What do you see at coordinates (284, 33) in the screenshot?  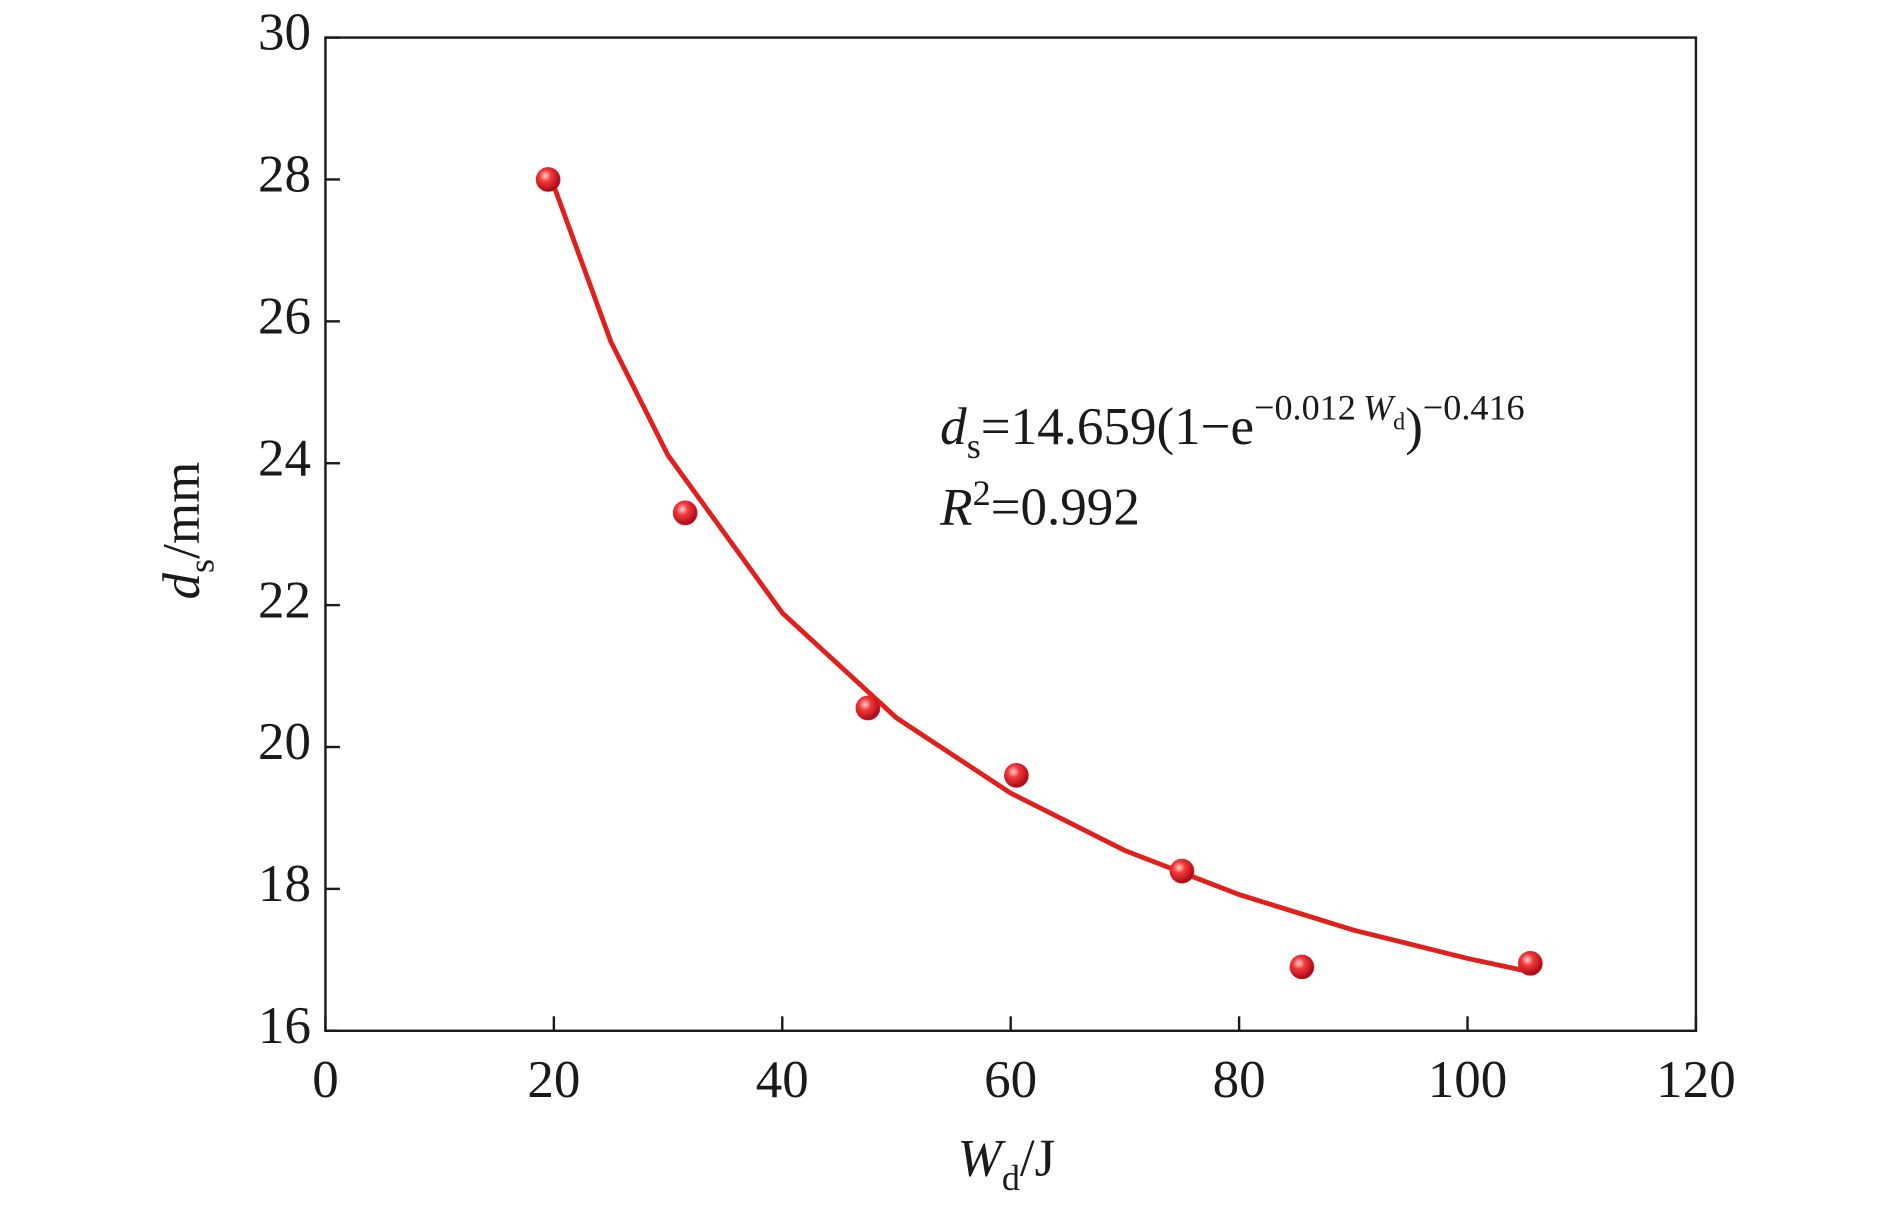 I see `y-tick-label: 30` at bounding box center [284, 33].